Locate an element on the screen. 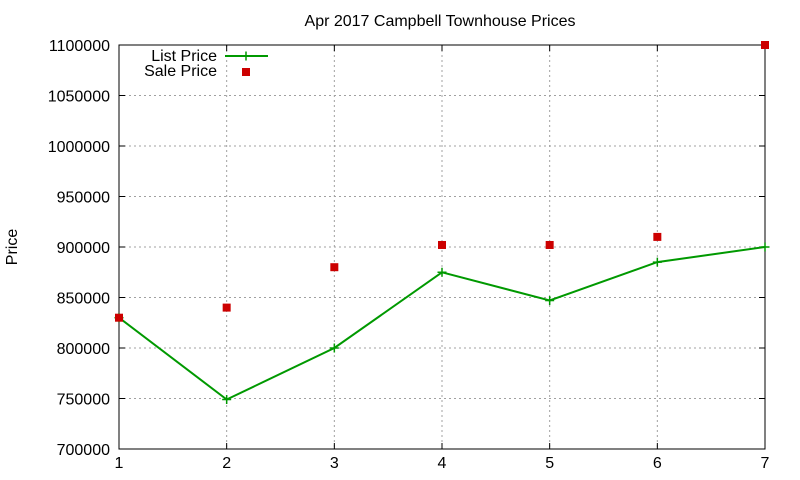 The height and width of the screenshot is (480, 800). x-tick-label: 5 is located at coordinates (549, 463).